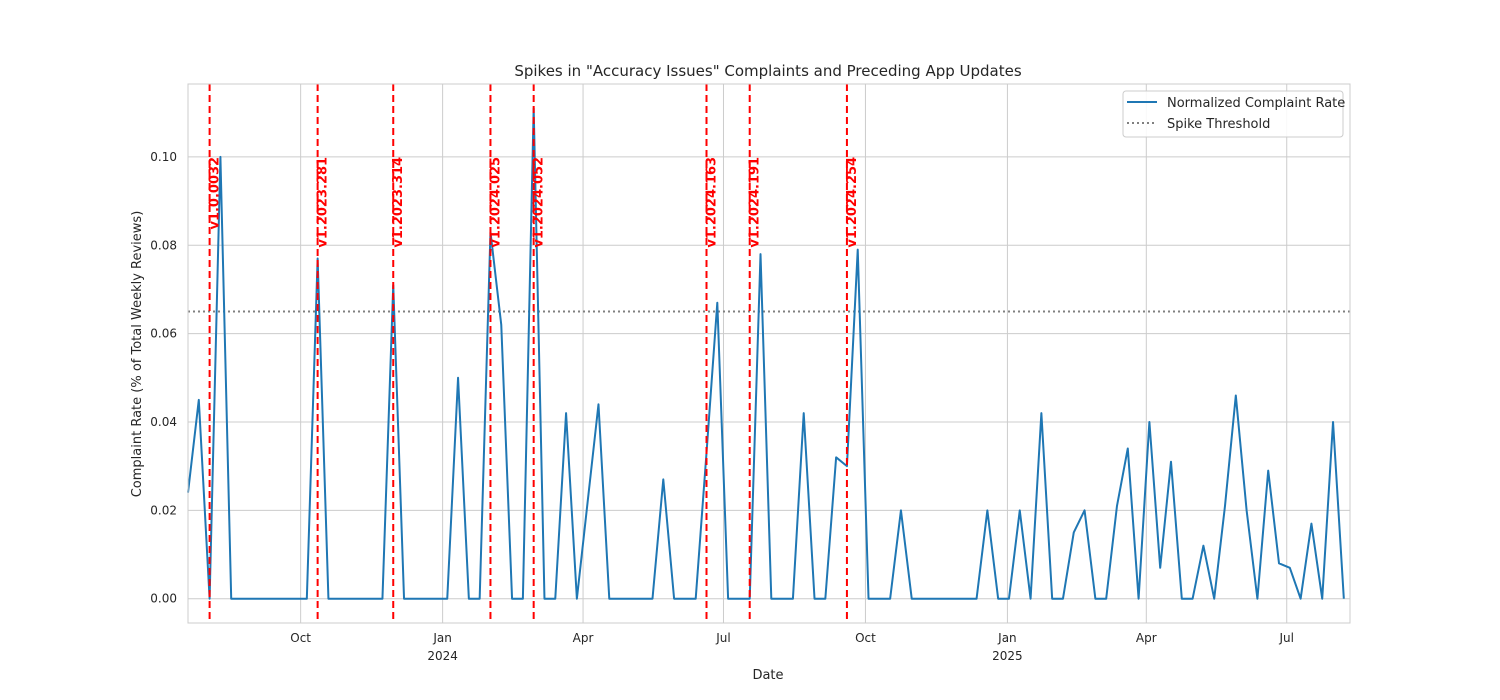 The height and width of the screenshot is (700, 1500). What do you see at coordinates (1007, 656) in the screenshot?
I see `x-tick-year-label: 2025` at bounding box center [1007, 656].